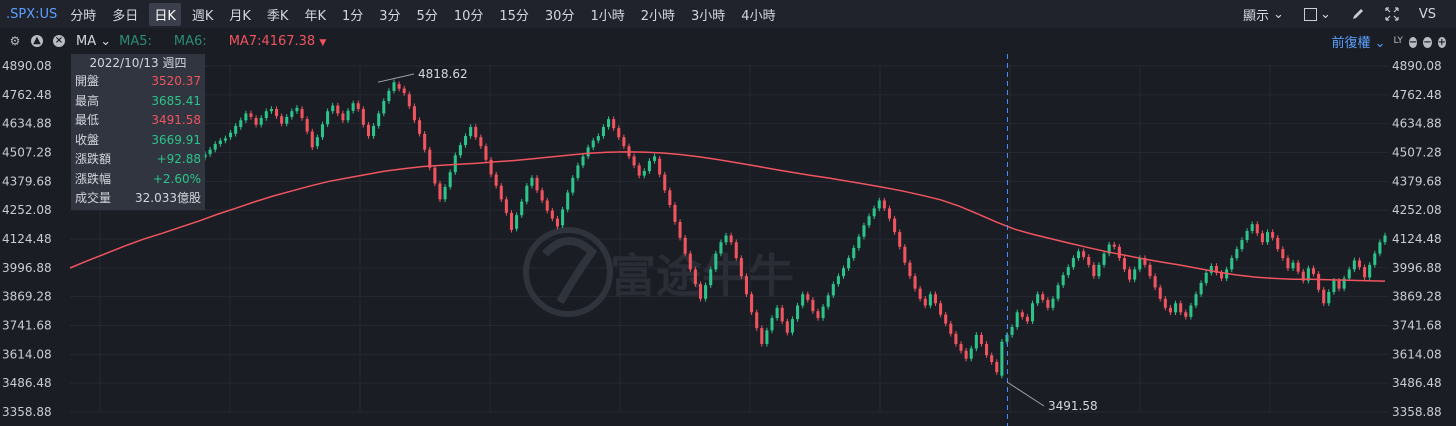 The image size is (1456, 426). Describe the element at coordinates (59, 41) in the screenshot. I see `close-icon: ×` at that location.